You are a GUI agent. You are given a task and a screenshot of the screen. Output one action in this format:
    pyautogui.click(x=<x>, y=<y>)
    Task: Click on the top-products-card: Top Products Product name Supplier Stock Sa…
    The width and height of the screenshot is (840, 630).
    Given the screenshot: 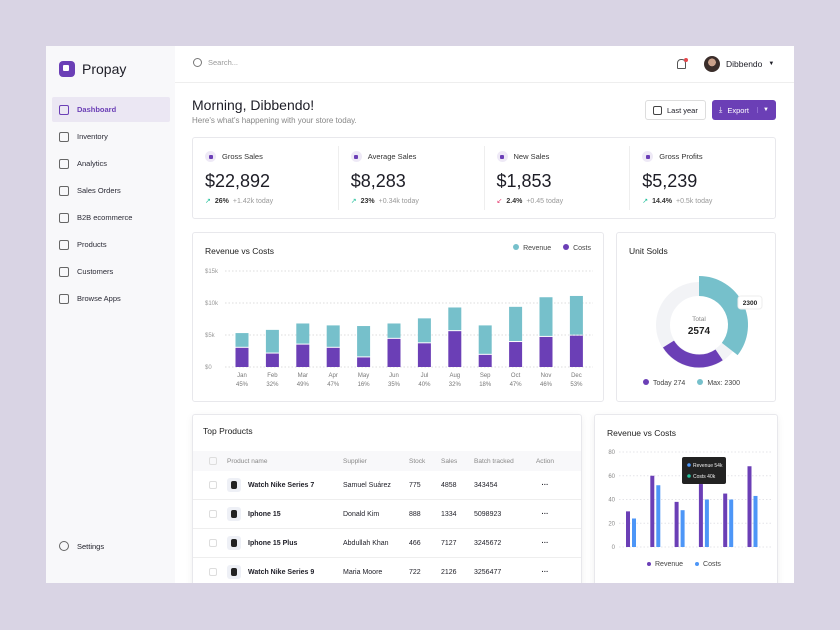 What is the action you would take?
    pyautogui.click(x=387, y=498)
    